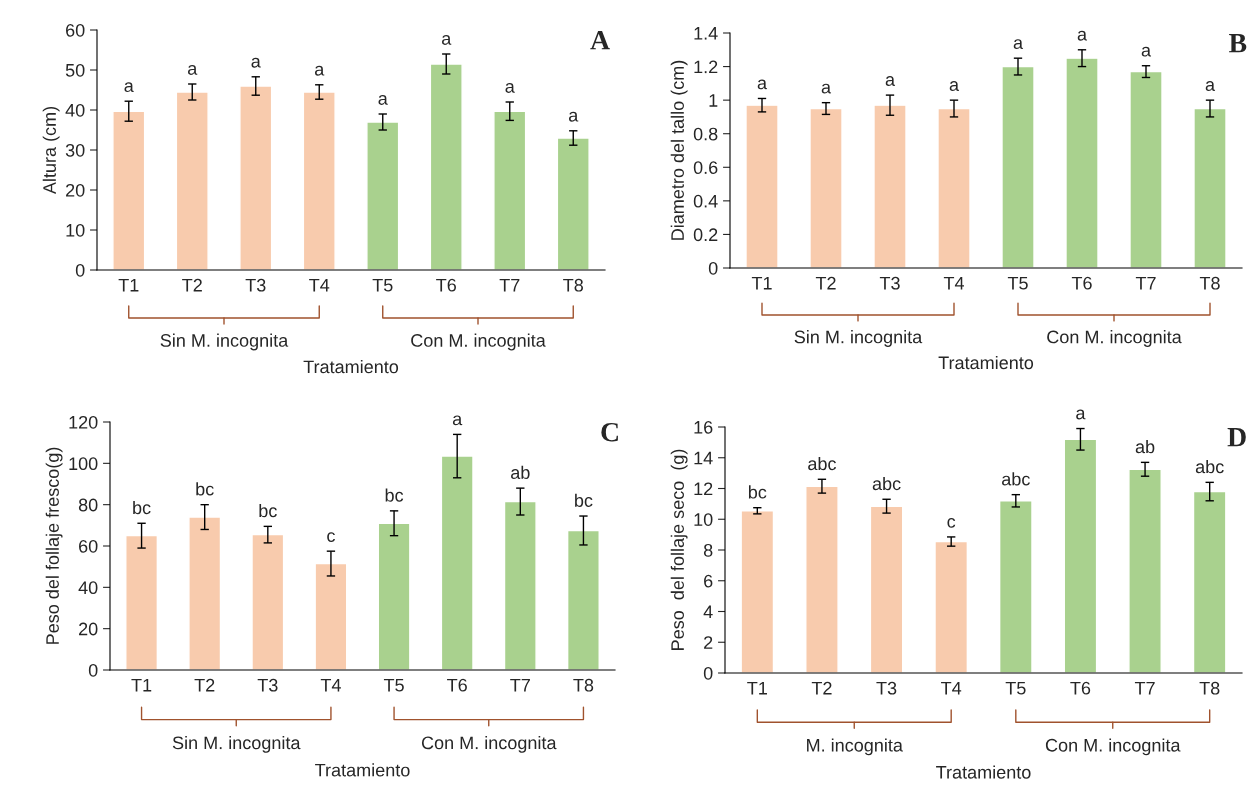 This screenshot has height=787, width=1247. What do you see at coordinates (705, 201) in the screenshot?
I see `y-tick-label: 0.4` at bounding box center [705, 201].